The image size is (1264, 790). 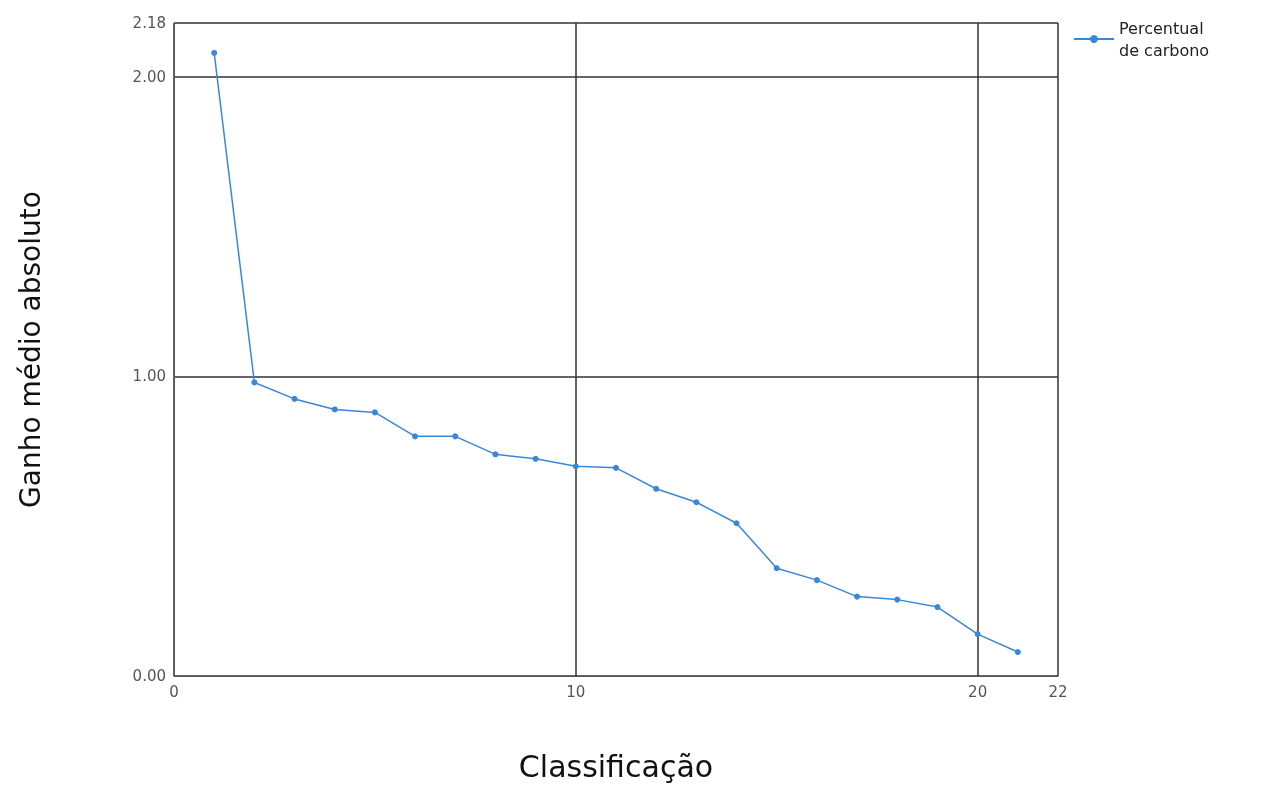 What do you see at coordinates (30, 349) in the screenshot?
I see `y-axis-title: Ganho médio absoluto` at bounding box center [30, 349].